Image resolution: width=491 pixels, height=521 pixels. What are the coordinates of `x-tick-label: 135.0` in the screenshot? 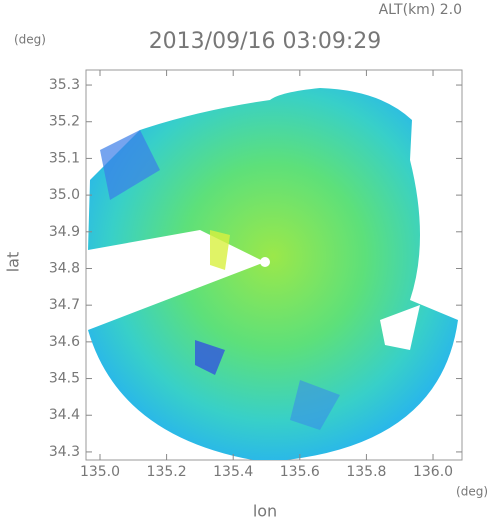 It's located at (100, 472).